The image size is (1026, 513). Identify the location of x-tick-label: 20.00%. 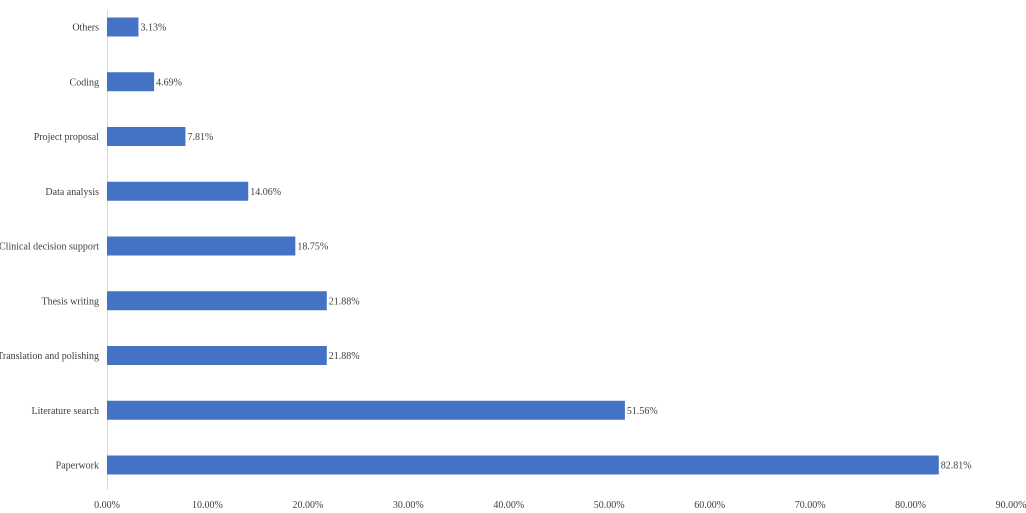
(307, 504).